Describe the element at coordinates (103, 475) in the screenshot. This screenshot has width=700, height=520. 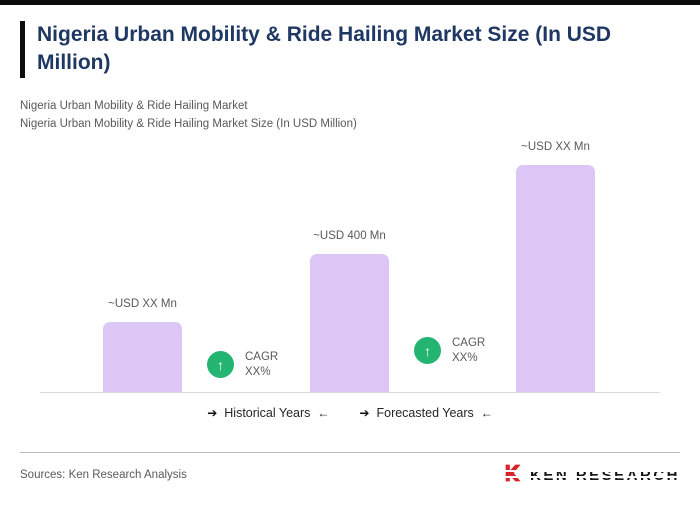
I see `sources-text: Sources: Ken Research Analysis` at that location.